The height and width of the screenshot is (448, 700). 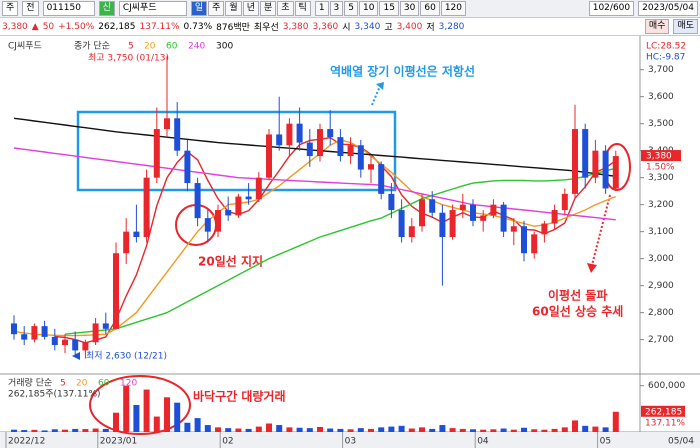 What do you see at coordinates (336, 8) in the screenshot?
I see `interval: 3` at bounding box center [336, 8].